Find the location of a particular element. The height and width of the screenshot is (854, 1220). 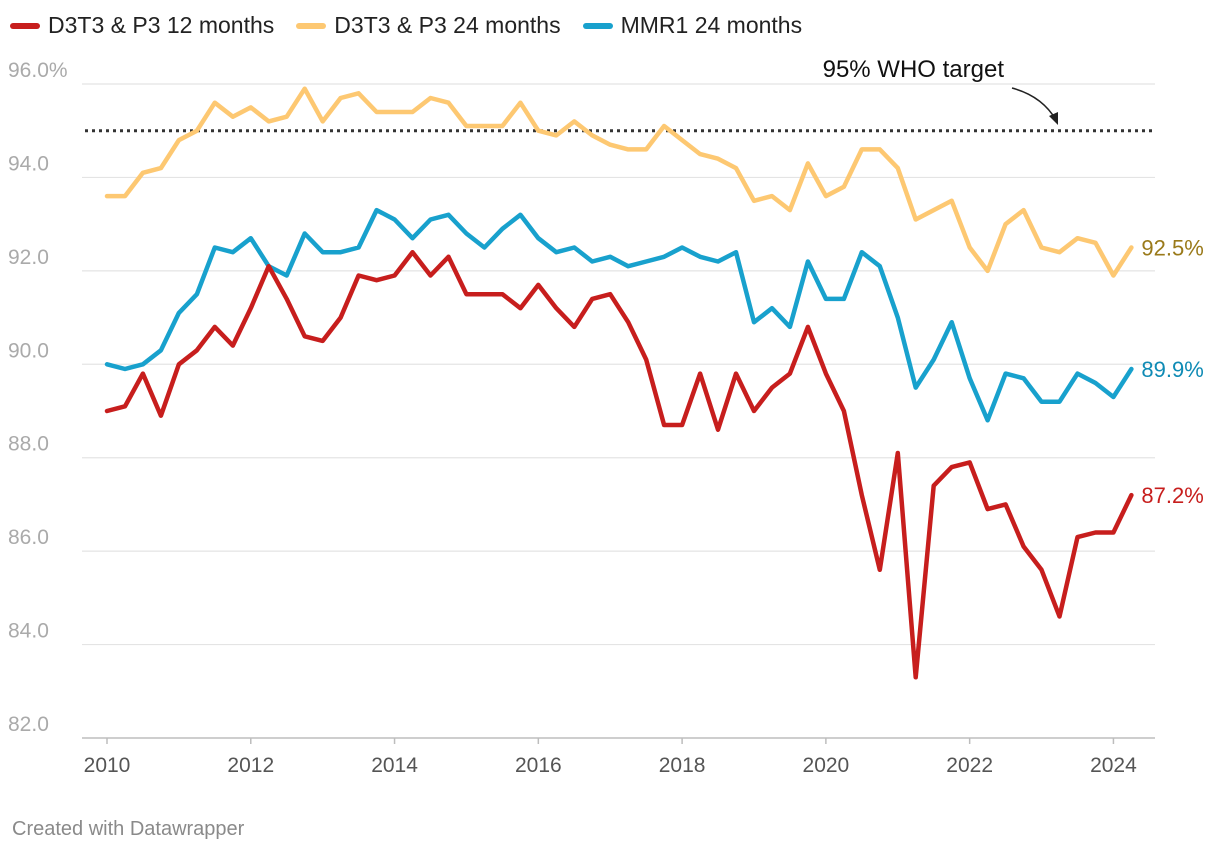

x-tick-label-2016: 2016 is located at coordinates (538, 765).